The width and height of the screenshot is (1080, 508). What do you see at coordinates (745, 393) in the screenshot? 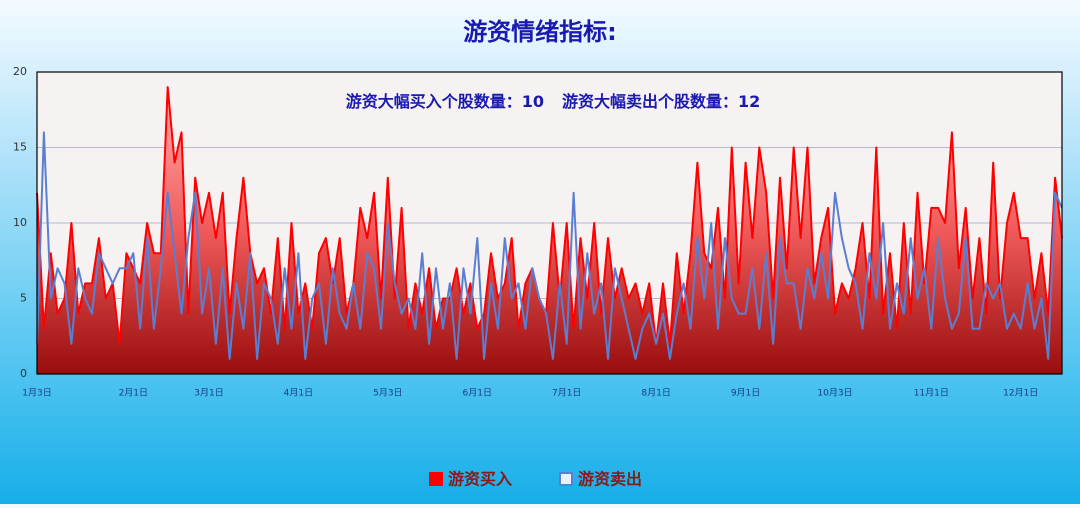
I see `x-tick-label: 9月1日` at bounding box center [745, 393].